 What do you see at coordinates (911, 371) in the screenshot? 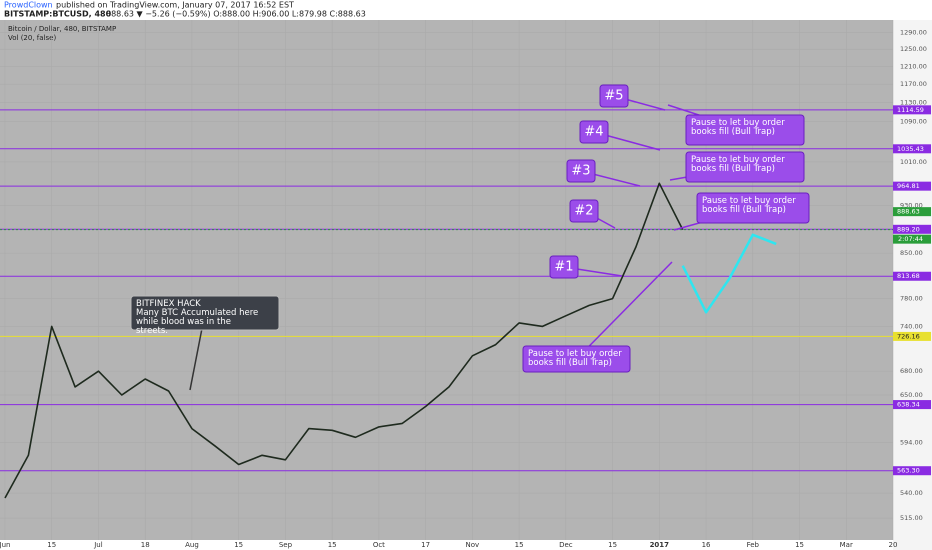
I see `y-tick-label: 680.00` at bounding box center [911, 371].